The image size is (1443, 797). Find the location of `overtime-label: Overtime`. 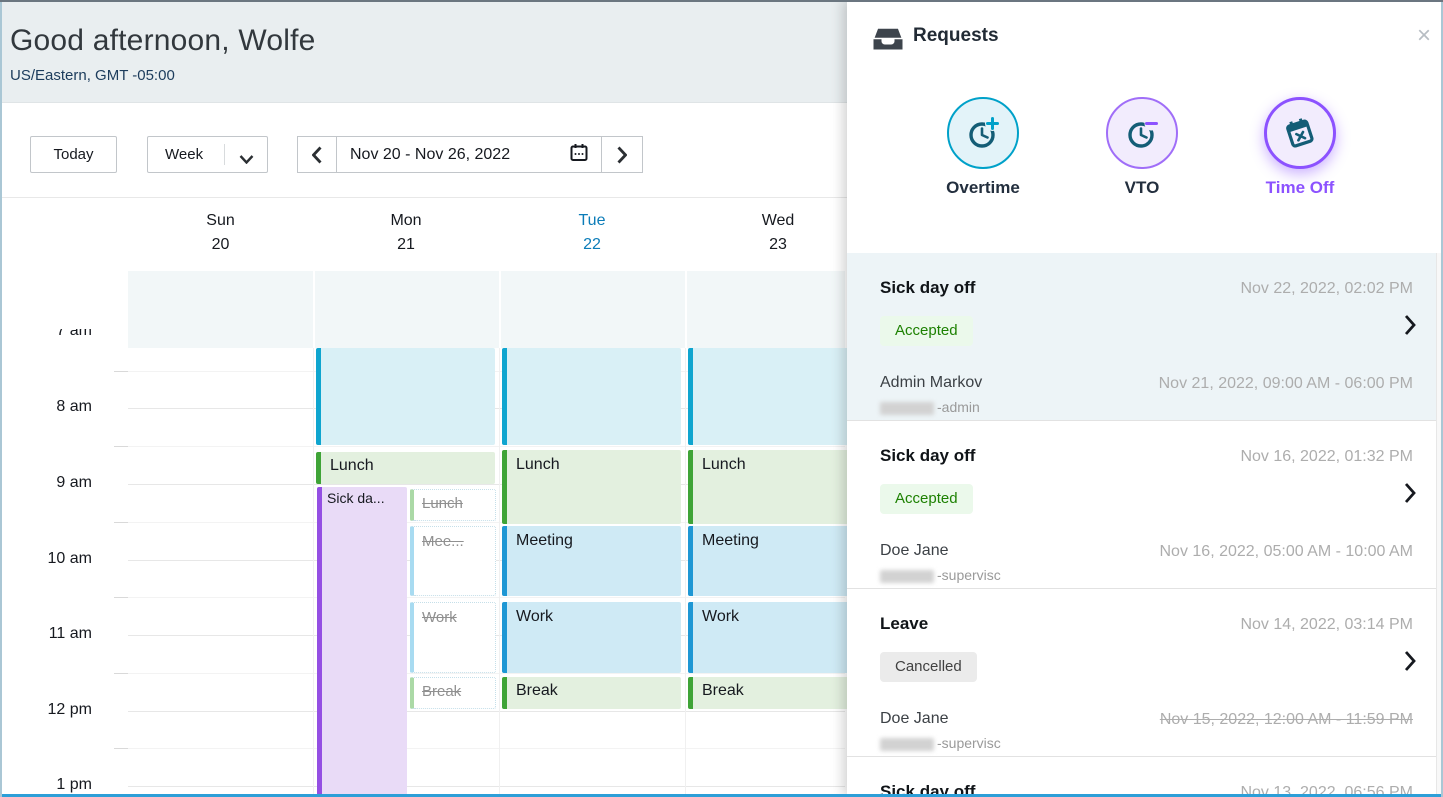

overtime-label: Overtime is located at coordinates (983, 187).